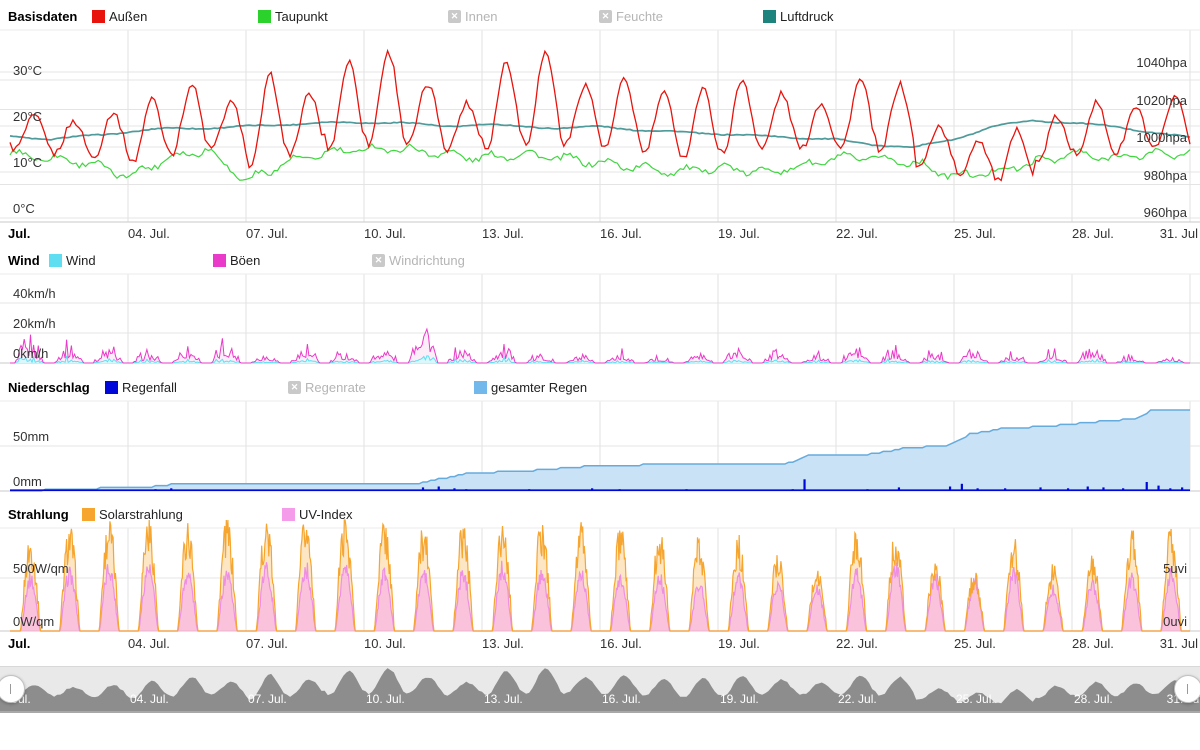 The width and height of the screenshot is (1200, 750). Describe the element at coordinates (639, 16) in the screenshot. I see `legend-item-label: Feuchte` at that location.